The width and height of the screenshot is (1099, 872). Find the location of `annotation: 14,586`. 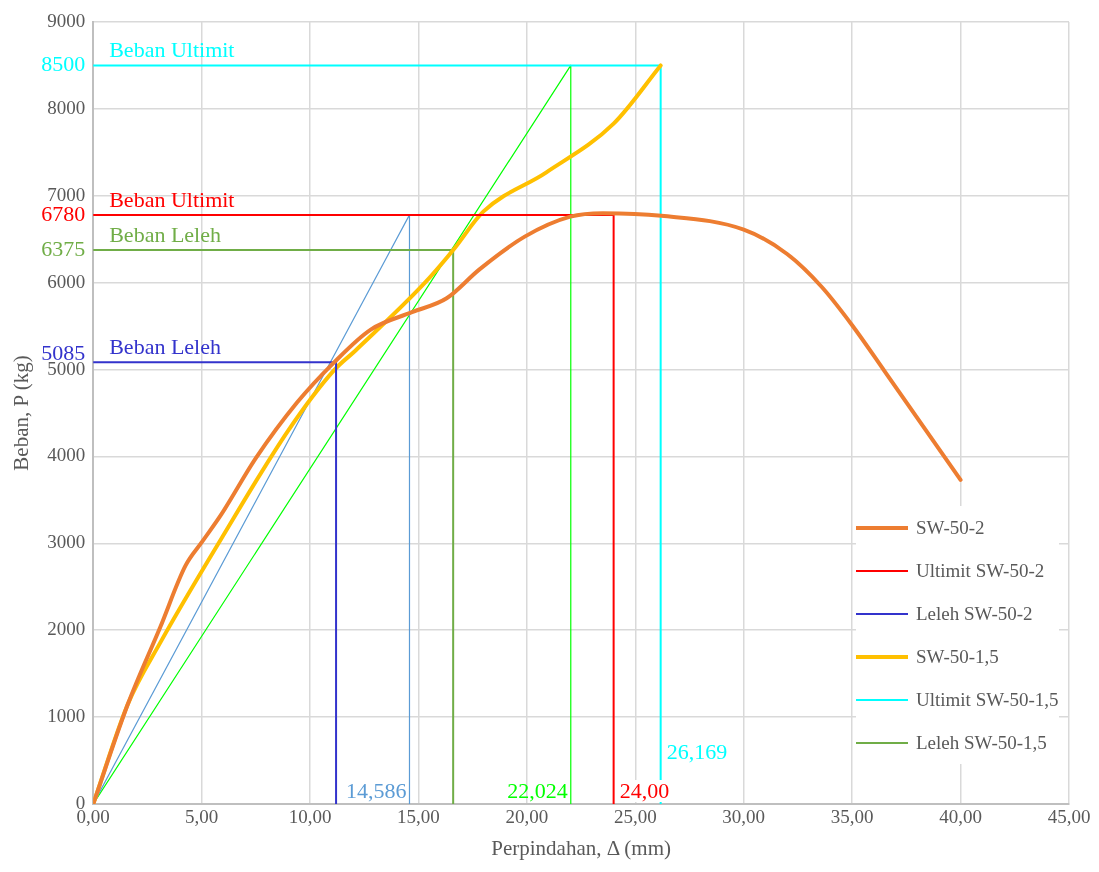

annotation: 14,586 is located at coordinates (376, 790).